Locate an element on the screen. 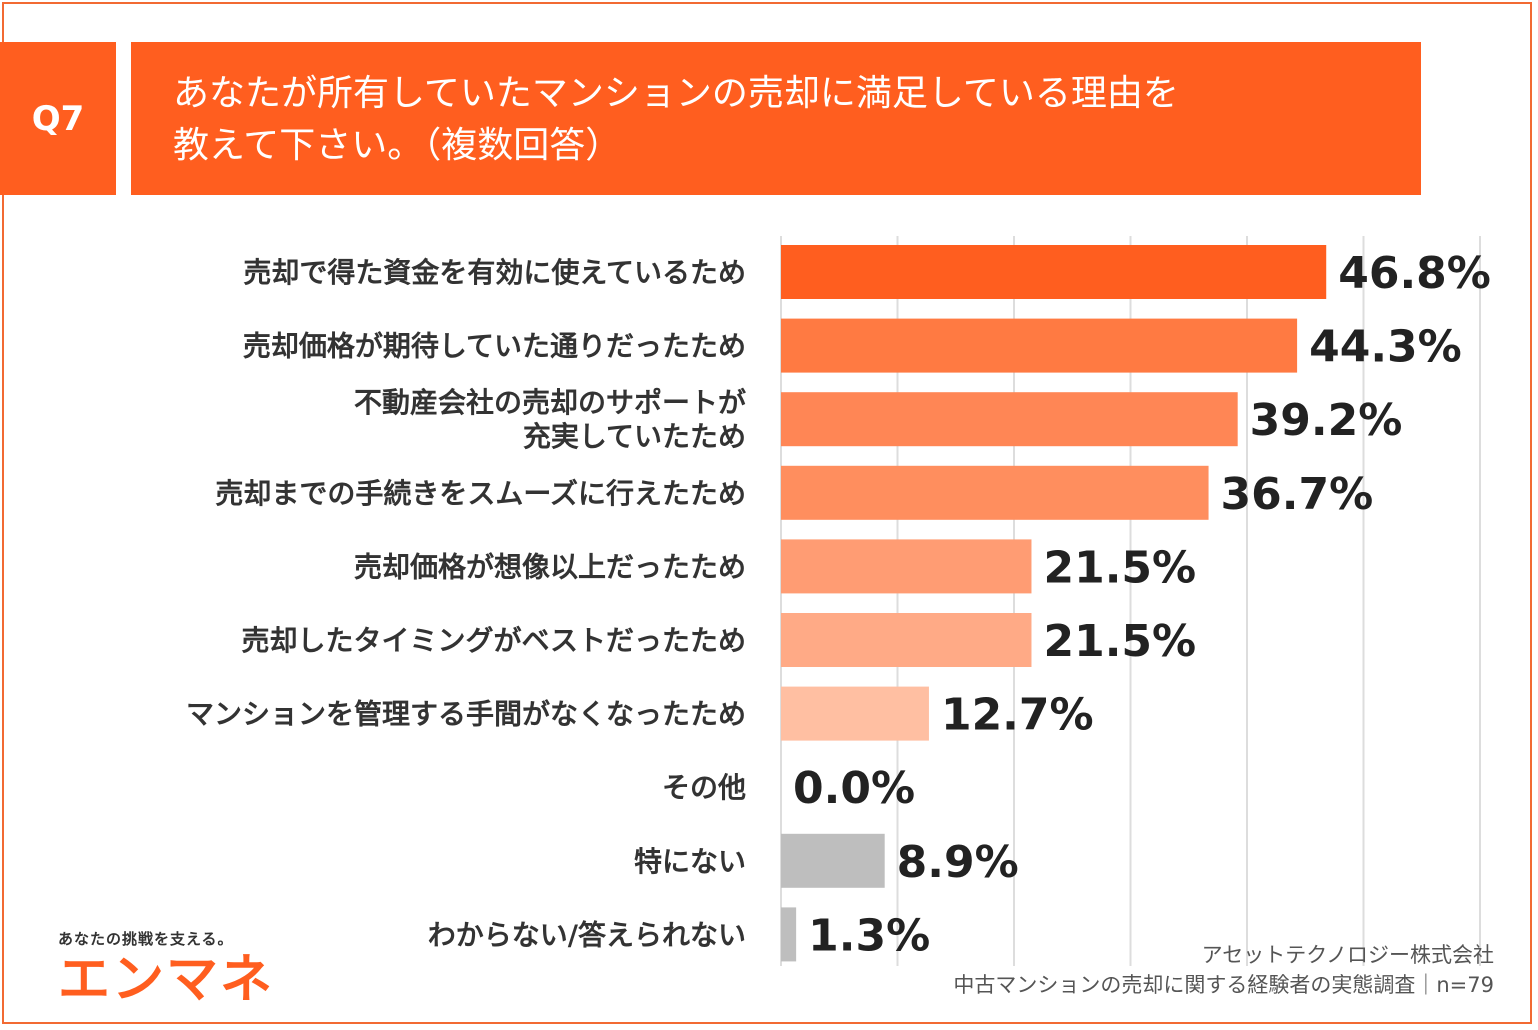  category-label-line: その他 is located at coordinates (704, 787).